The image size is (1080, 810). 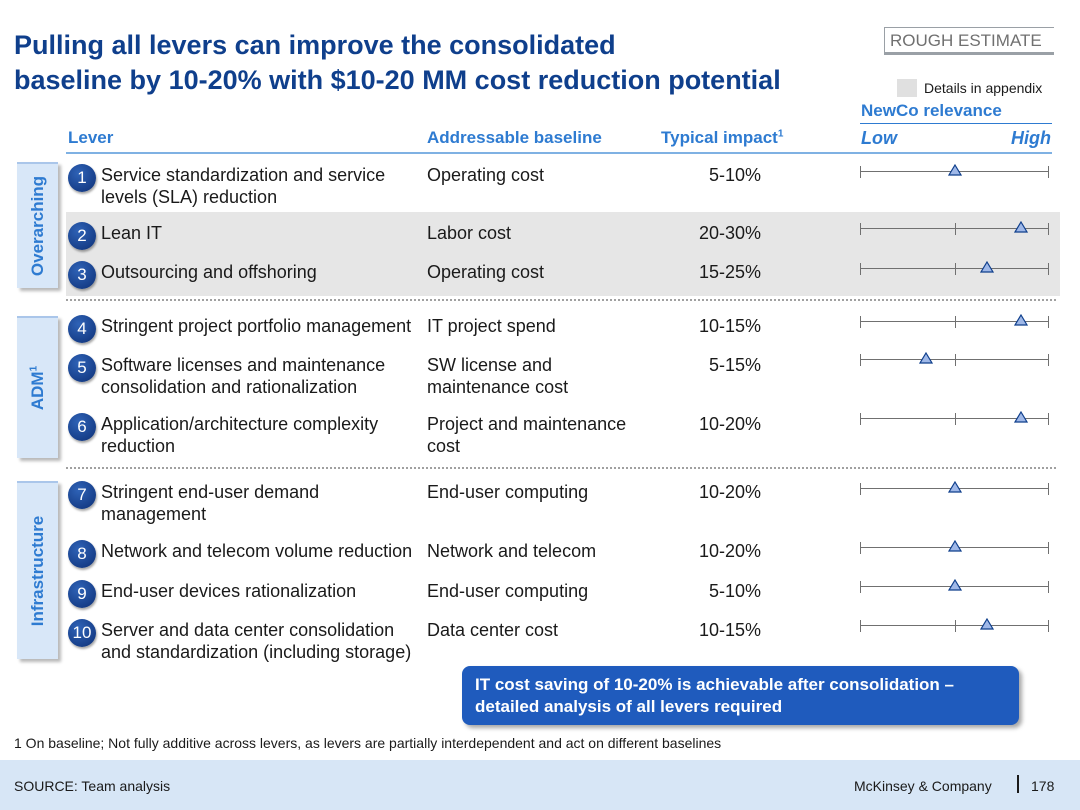 I want to click on lever-baseline: Labor cost, so click(x=469, y=233).